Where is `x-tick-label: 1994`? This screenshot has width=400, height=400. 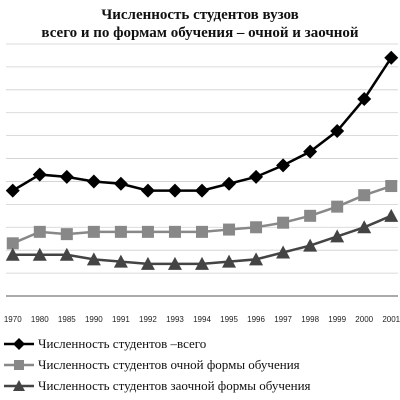 x-tick-label: 1994 is located at coordinates (202, 319).